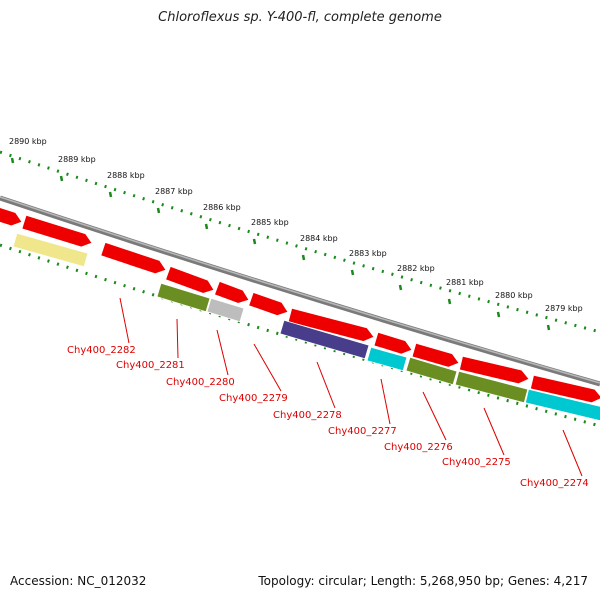 This screenshot has height=600, width=600. Describe the element at coordinates (362, 431) in the screenshot. I see `gene-label: Chy400_2277` at that location.